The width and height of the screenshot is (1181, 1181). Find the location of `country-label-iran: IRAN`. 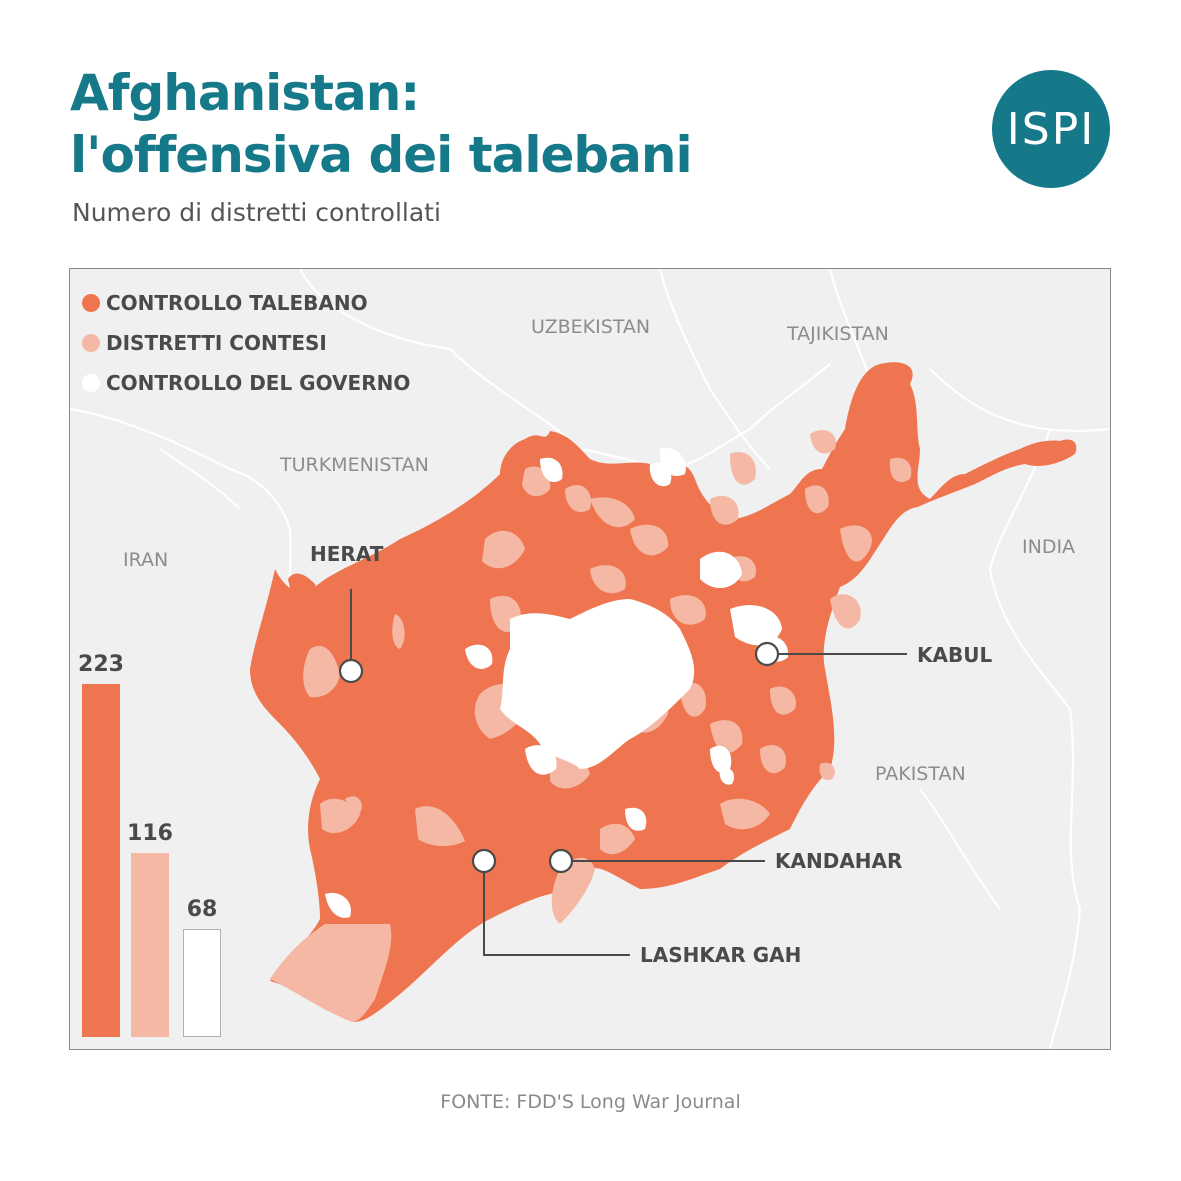

country-label-iran: IRAN is located at coordinates (146, 560).